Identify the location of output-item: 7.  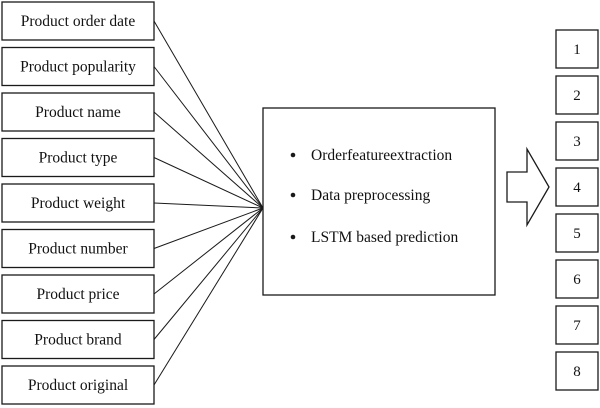
(577, 325).